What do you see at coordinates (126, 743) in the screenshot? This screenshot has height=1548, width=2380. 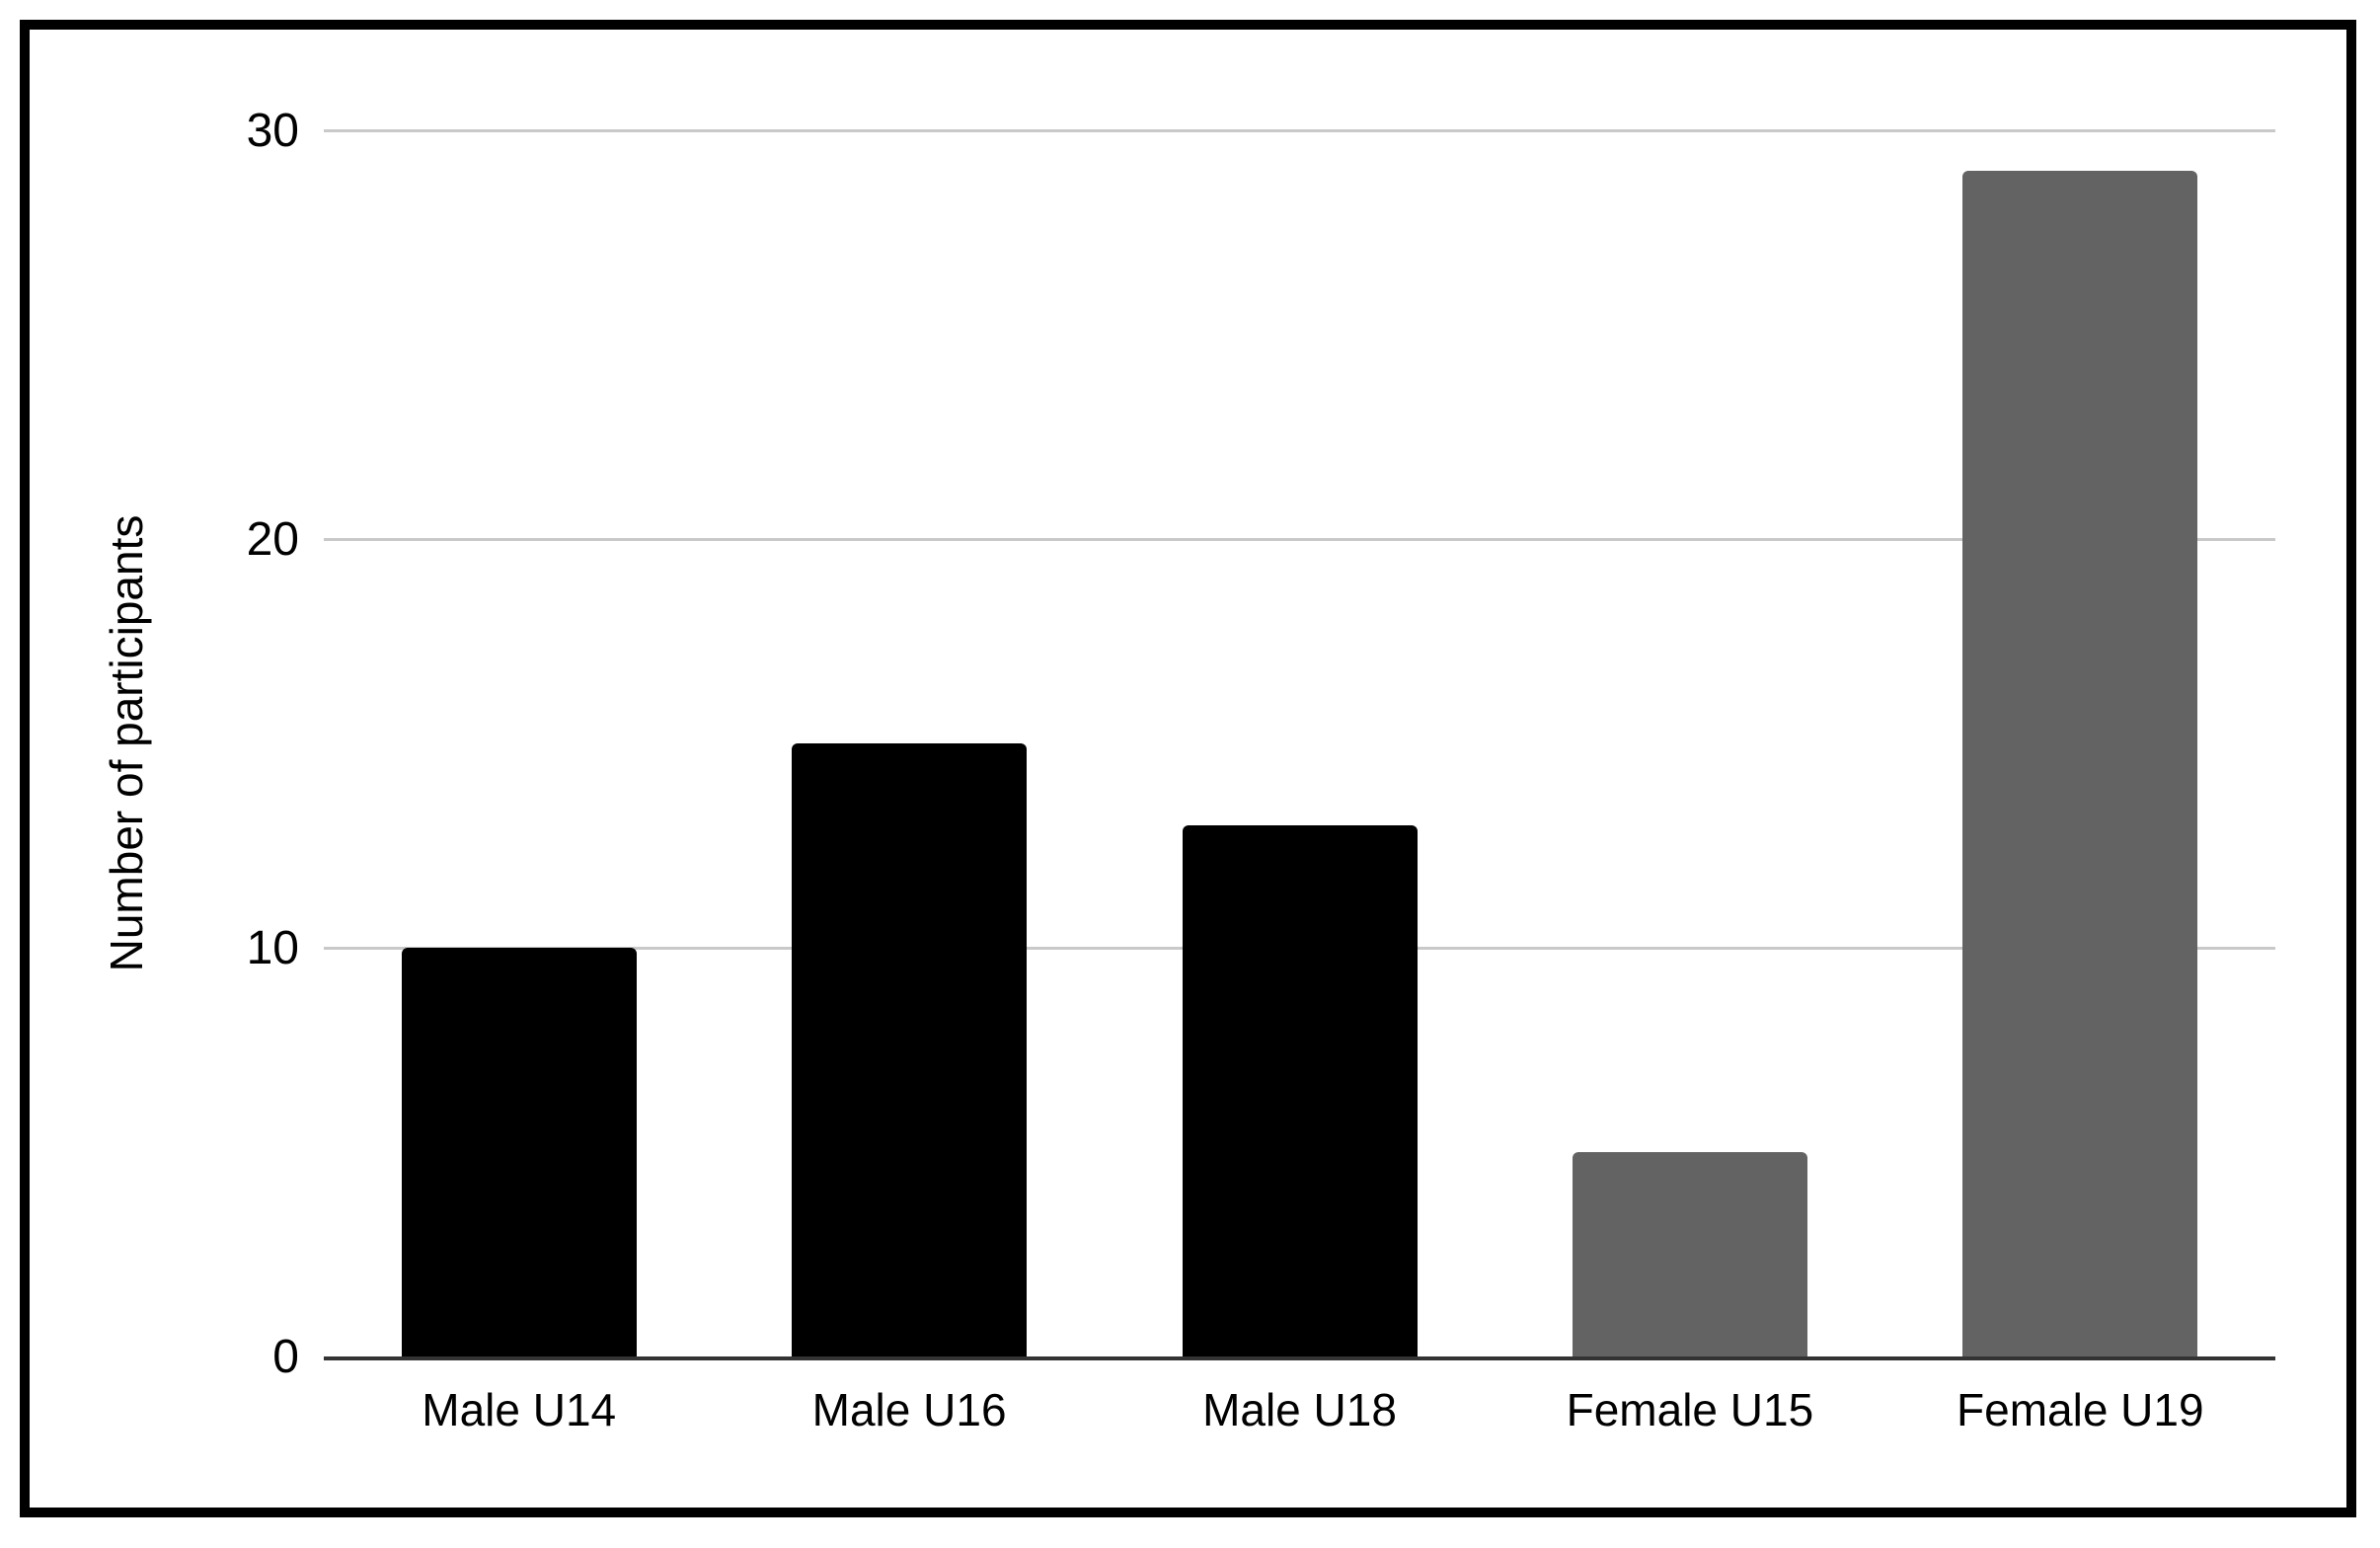 I see `y-axis-title: Number of participants` at bounding box center [126, 743].